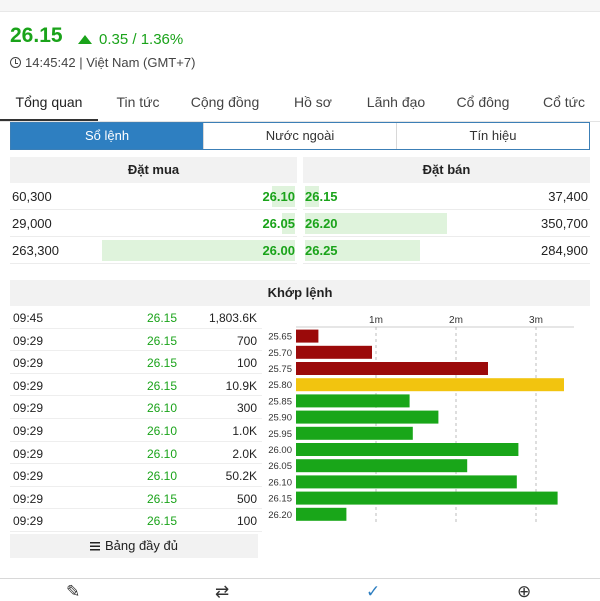 The width and height of the screenshot is (600, 601). Describe the element at coordinates (136, 498) in the screenshot. I see `trade-row: 09:29 26.15 500` at that location.